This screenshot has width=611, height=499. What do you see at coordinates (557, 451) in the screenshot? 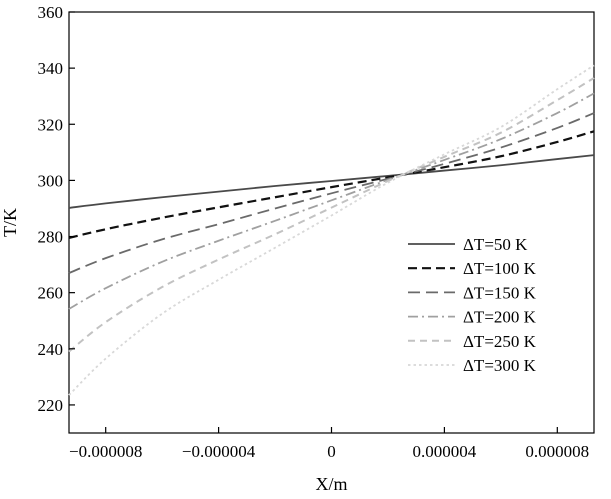
I see `x-tick-label: 0.000008` at bounding box center [557, 451].